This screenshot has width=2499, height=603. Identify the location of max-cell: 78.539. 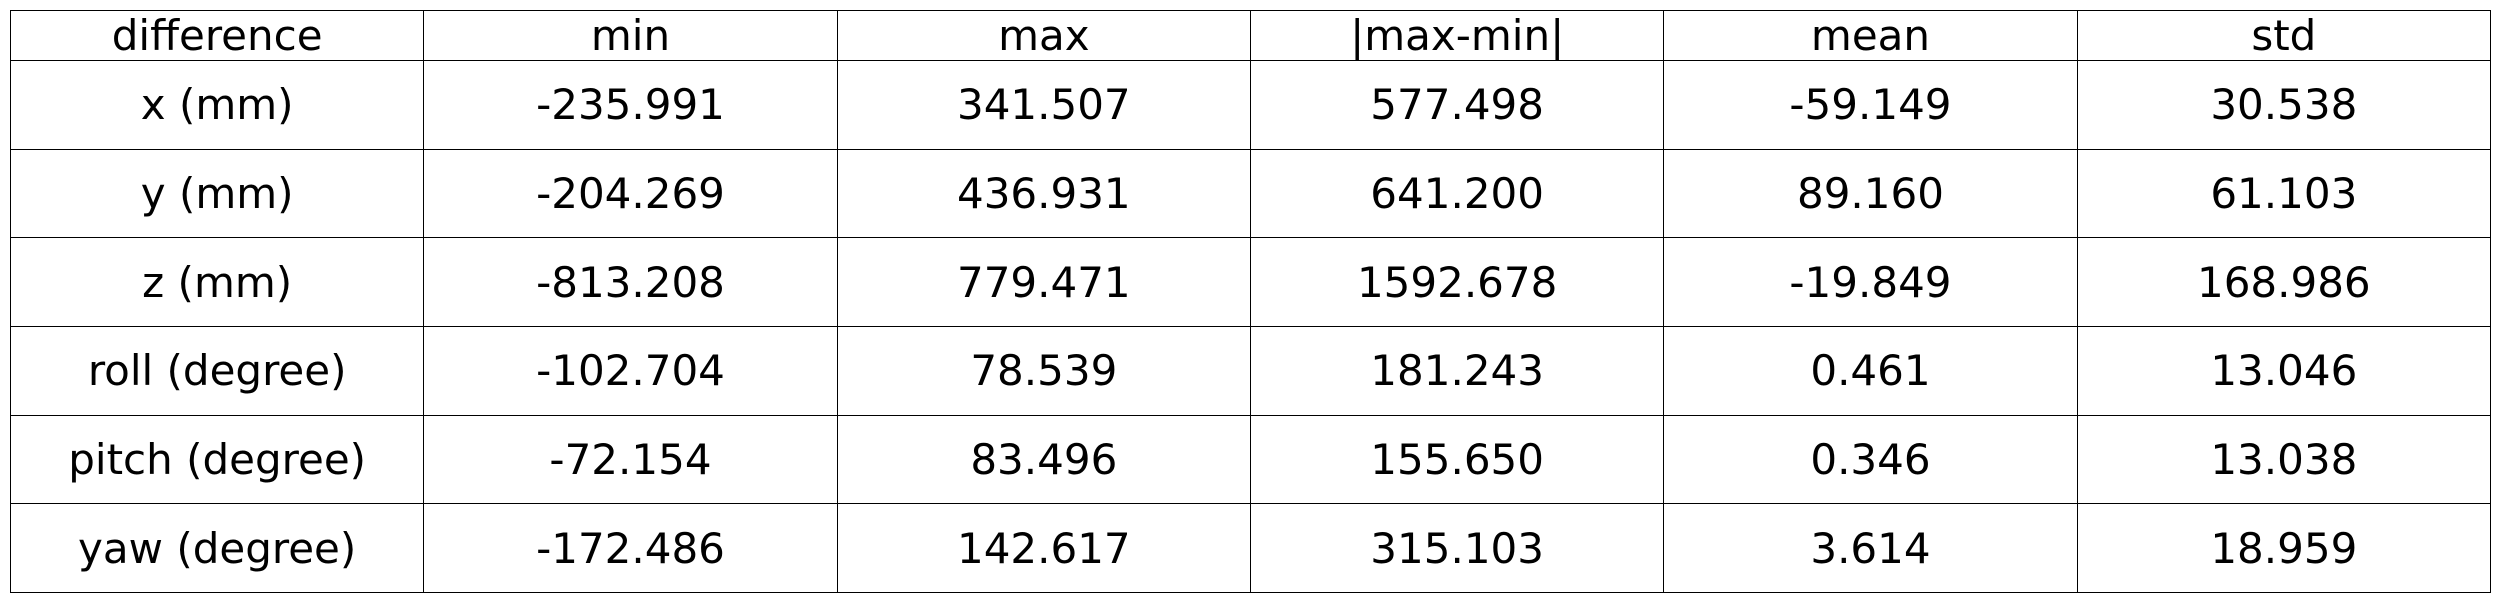
(1043, 370).